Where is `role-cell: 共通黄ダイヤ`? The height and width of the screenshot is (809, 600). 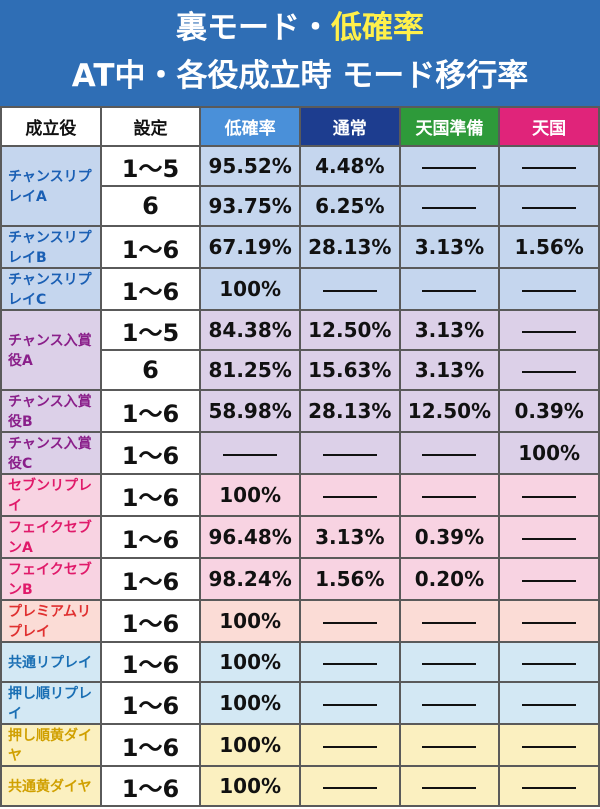
role-cell: 共通黄ダイヤ is located at coordinates (51, 786).